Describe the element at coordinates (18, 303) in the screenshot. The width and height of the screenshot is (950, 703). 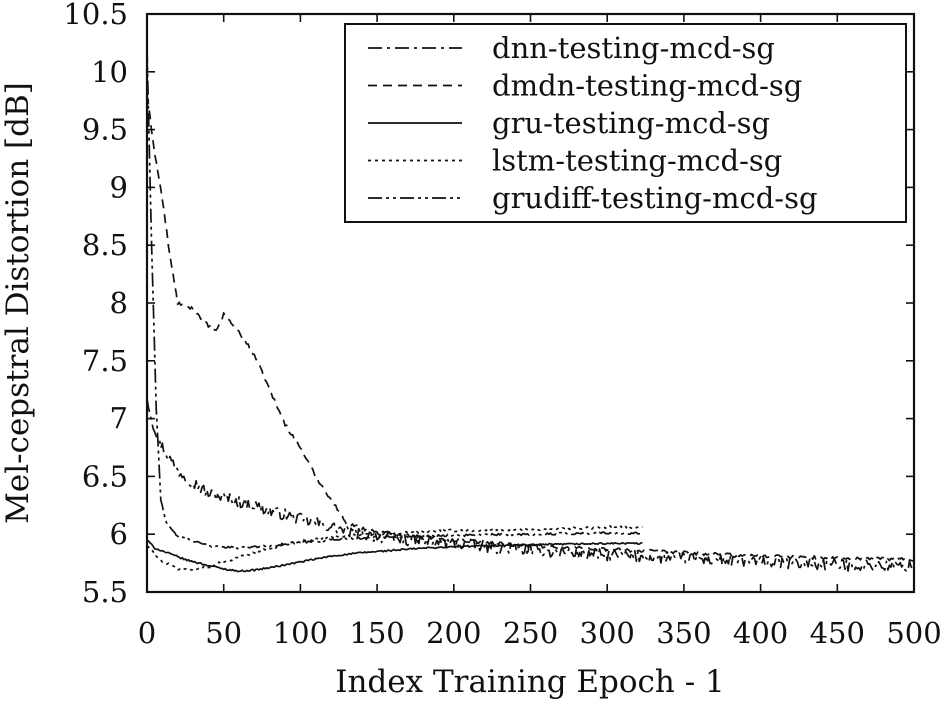
I see `y-axis-title: Mel-cepstral Distortion [dB]` at that location.